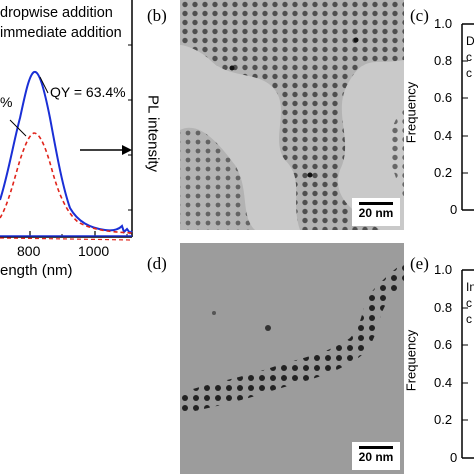  I want to click on immediate-curve, so click(66, 183).